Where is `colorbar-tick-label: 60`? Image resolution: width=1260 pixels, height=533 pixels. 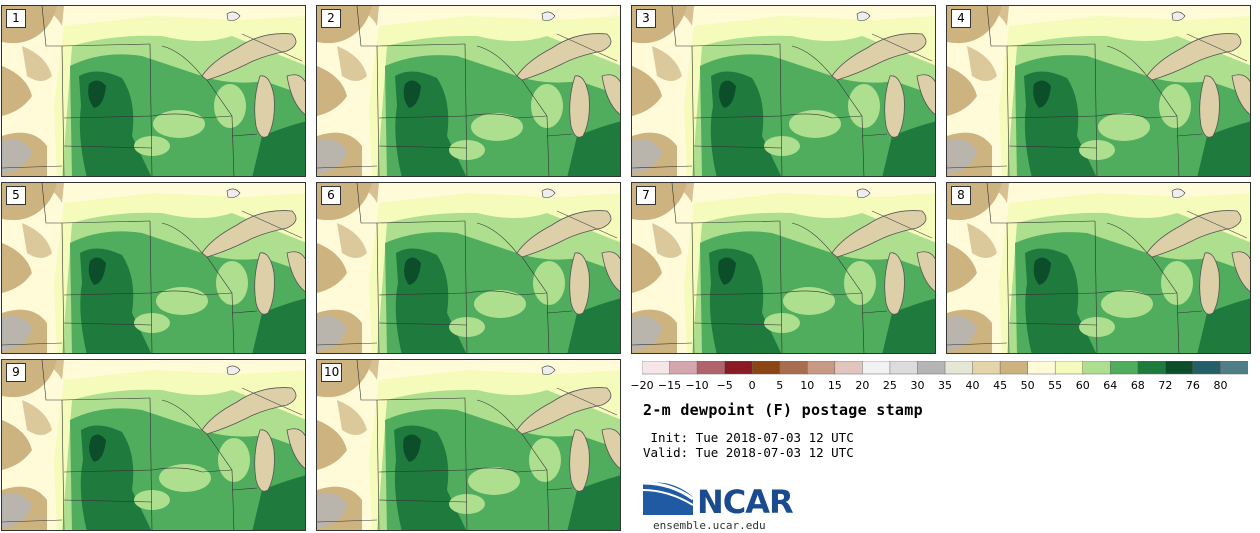
colorbar-tick-label: 60 is located at coordinates (1082, 385).